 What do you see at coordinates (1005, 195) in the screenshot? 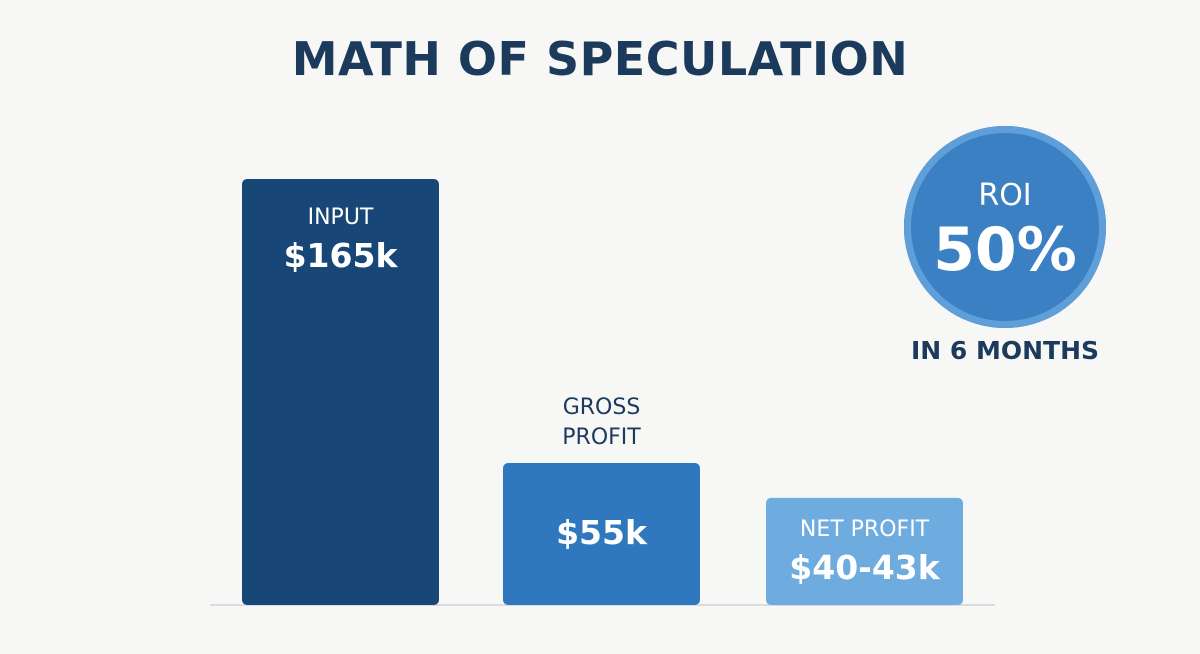
I see `roi-label: ROI` at bounding box center [1005, 195].